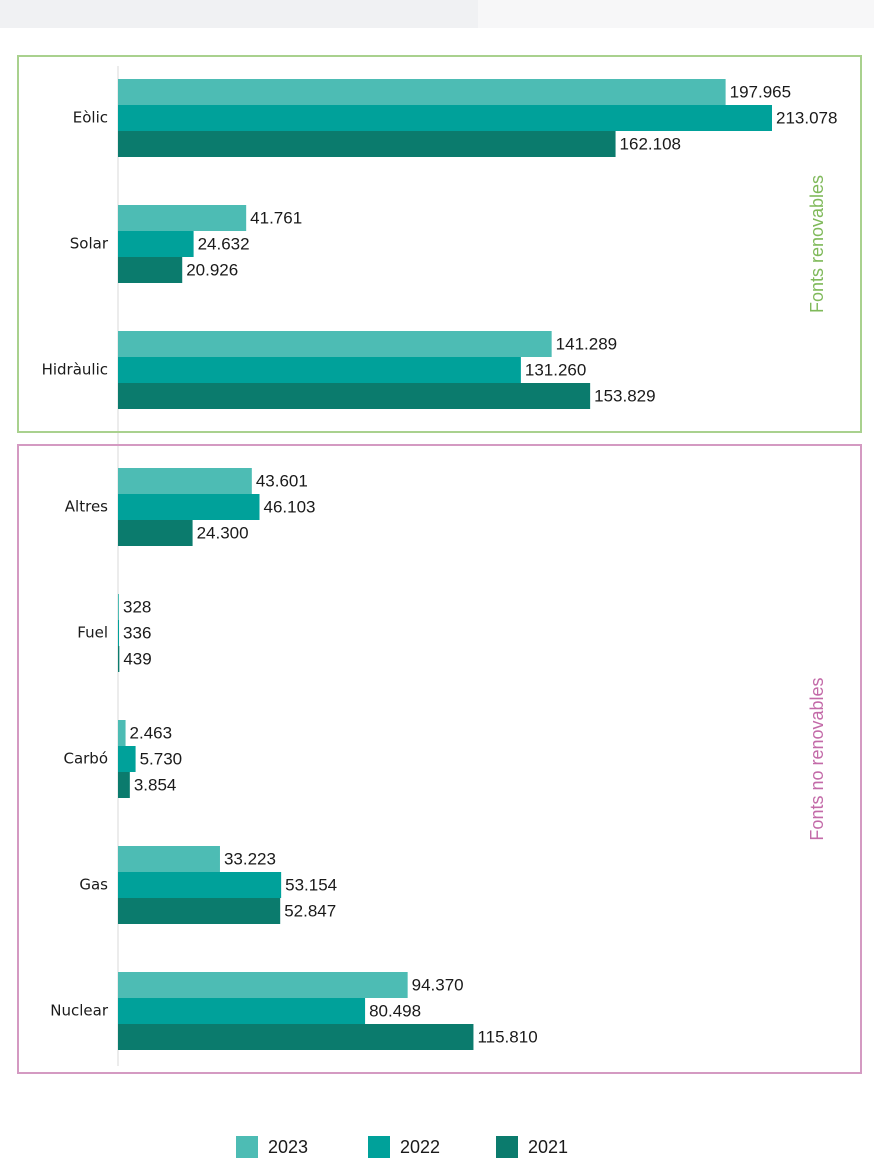  I want to click on category-label: Altres, so click(86, 507).